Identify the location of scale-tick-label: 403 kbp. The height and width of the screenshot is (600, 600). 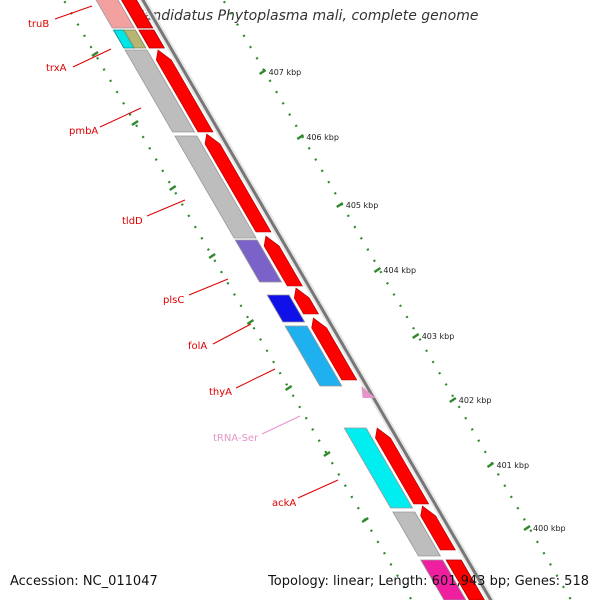
(438, 336).